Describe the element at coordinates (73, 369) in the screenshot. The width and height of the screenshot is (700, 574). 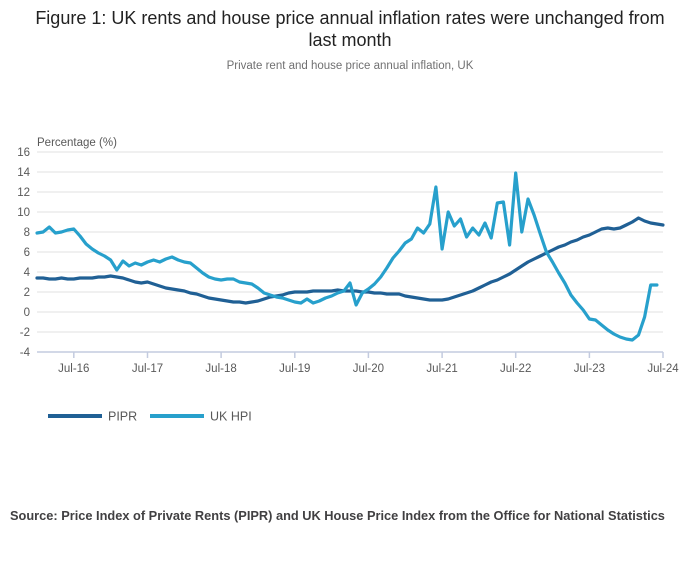
I see `svg-text: Jul-16` at that location.